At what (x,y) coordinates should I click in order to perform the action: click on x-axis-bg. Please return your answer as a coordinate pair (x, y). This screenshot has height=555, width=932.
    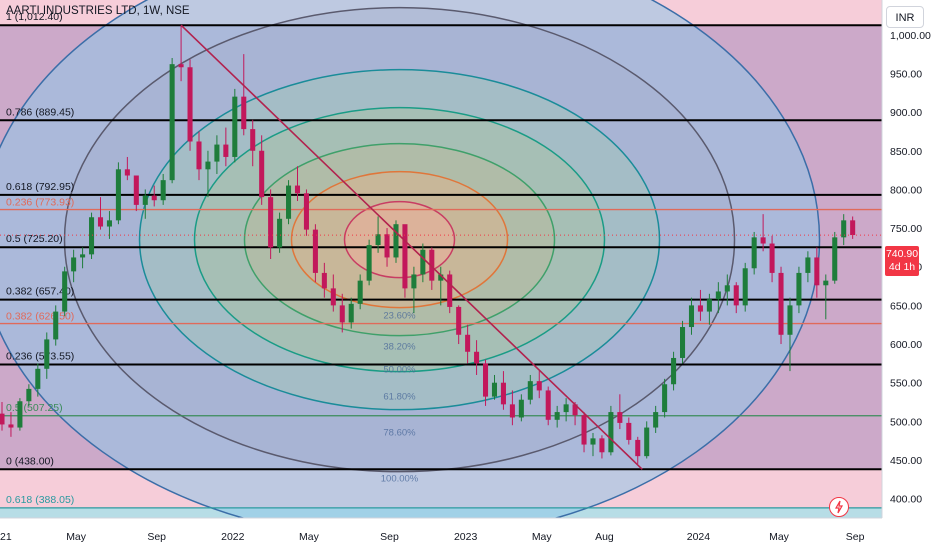
    Looking at the image, I should click on (441, 534).